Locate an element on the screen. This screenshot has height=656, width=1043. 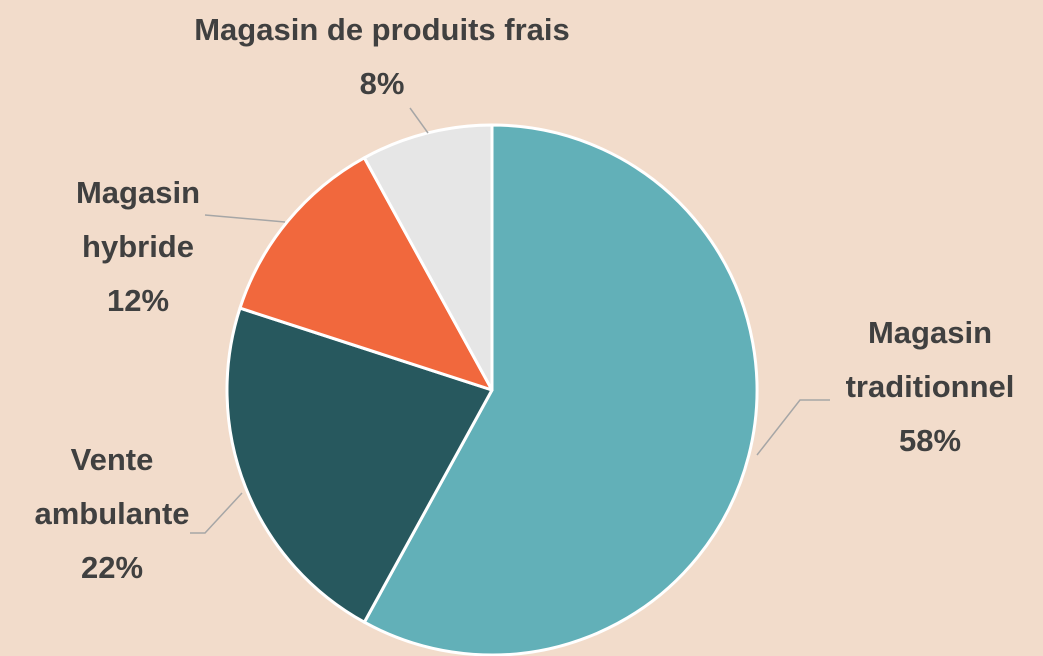
value-label: 22% is located at coordinates (112, 567).